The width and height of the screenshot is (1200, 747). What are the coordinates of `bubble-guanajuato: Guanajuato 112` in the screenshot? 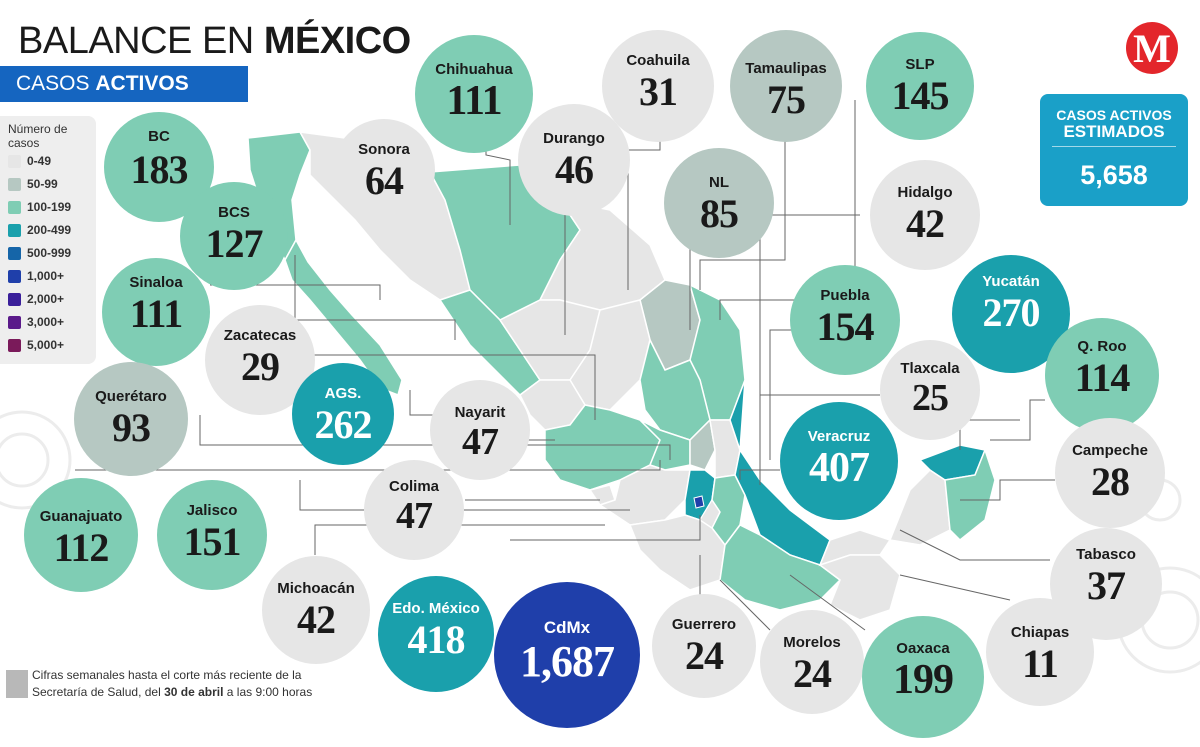 It's located at (81, 535).